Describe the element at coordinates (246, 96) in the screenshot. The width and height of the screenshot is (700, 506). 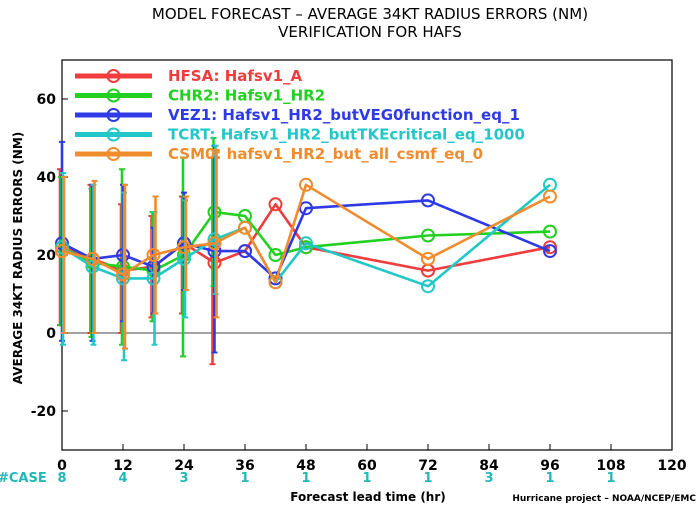
I see `legend-label: CHR2: Hafsv1_HR2` at that location.